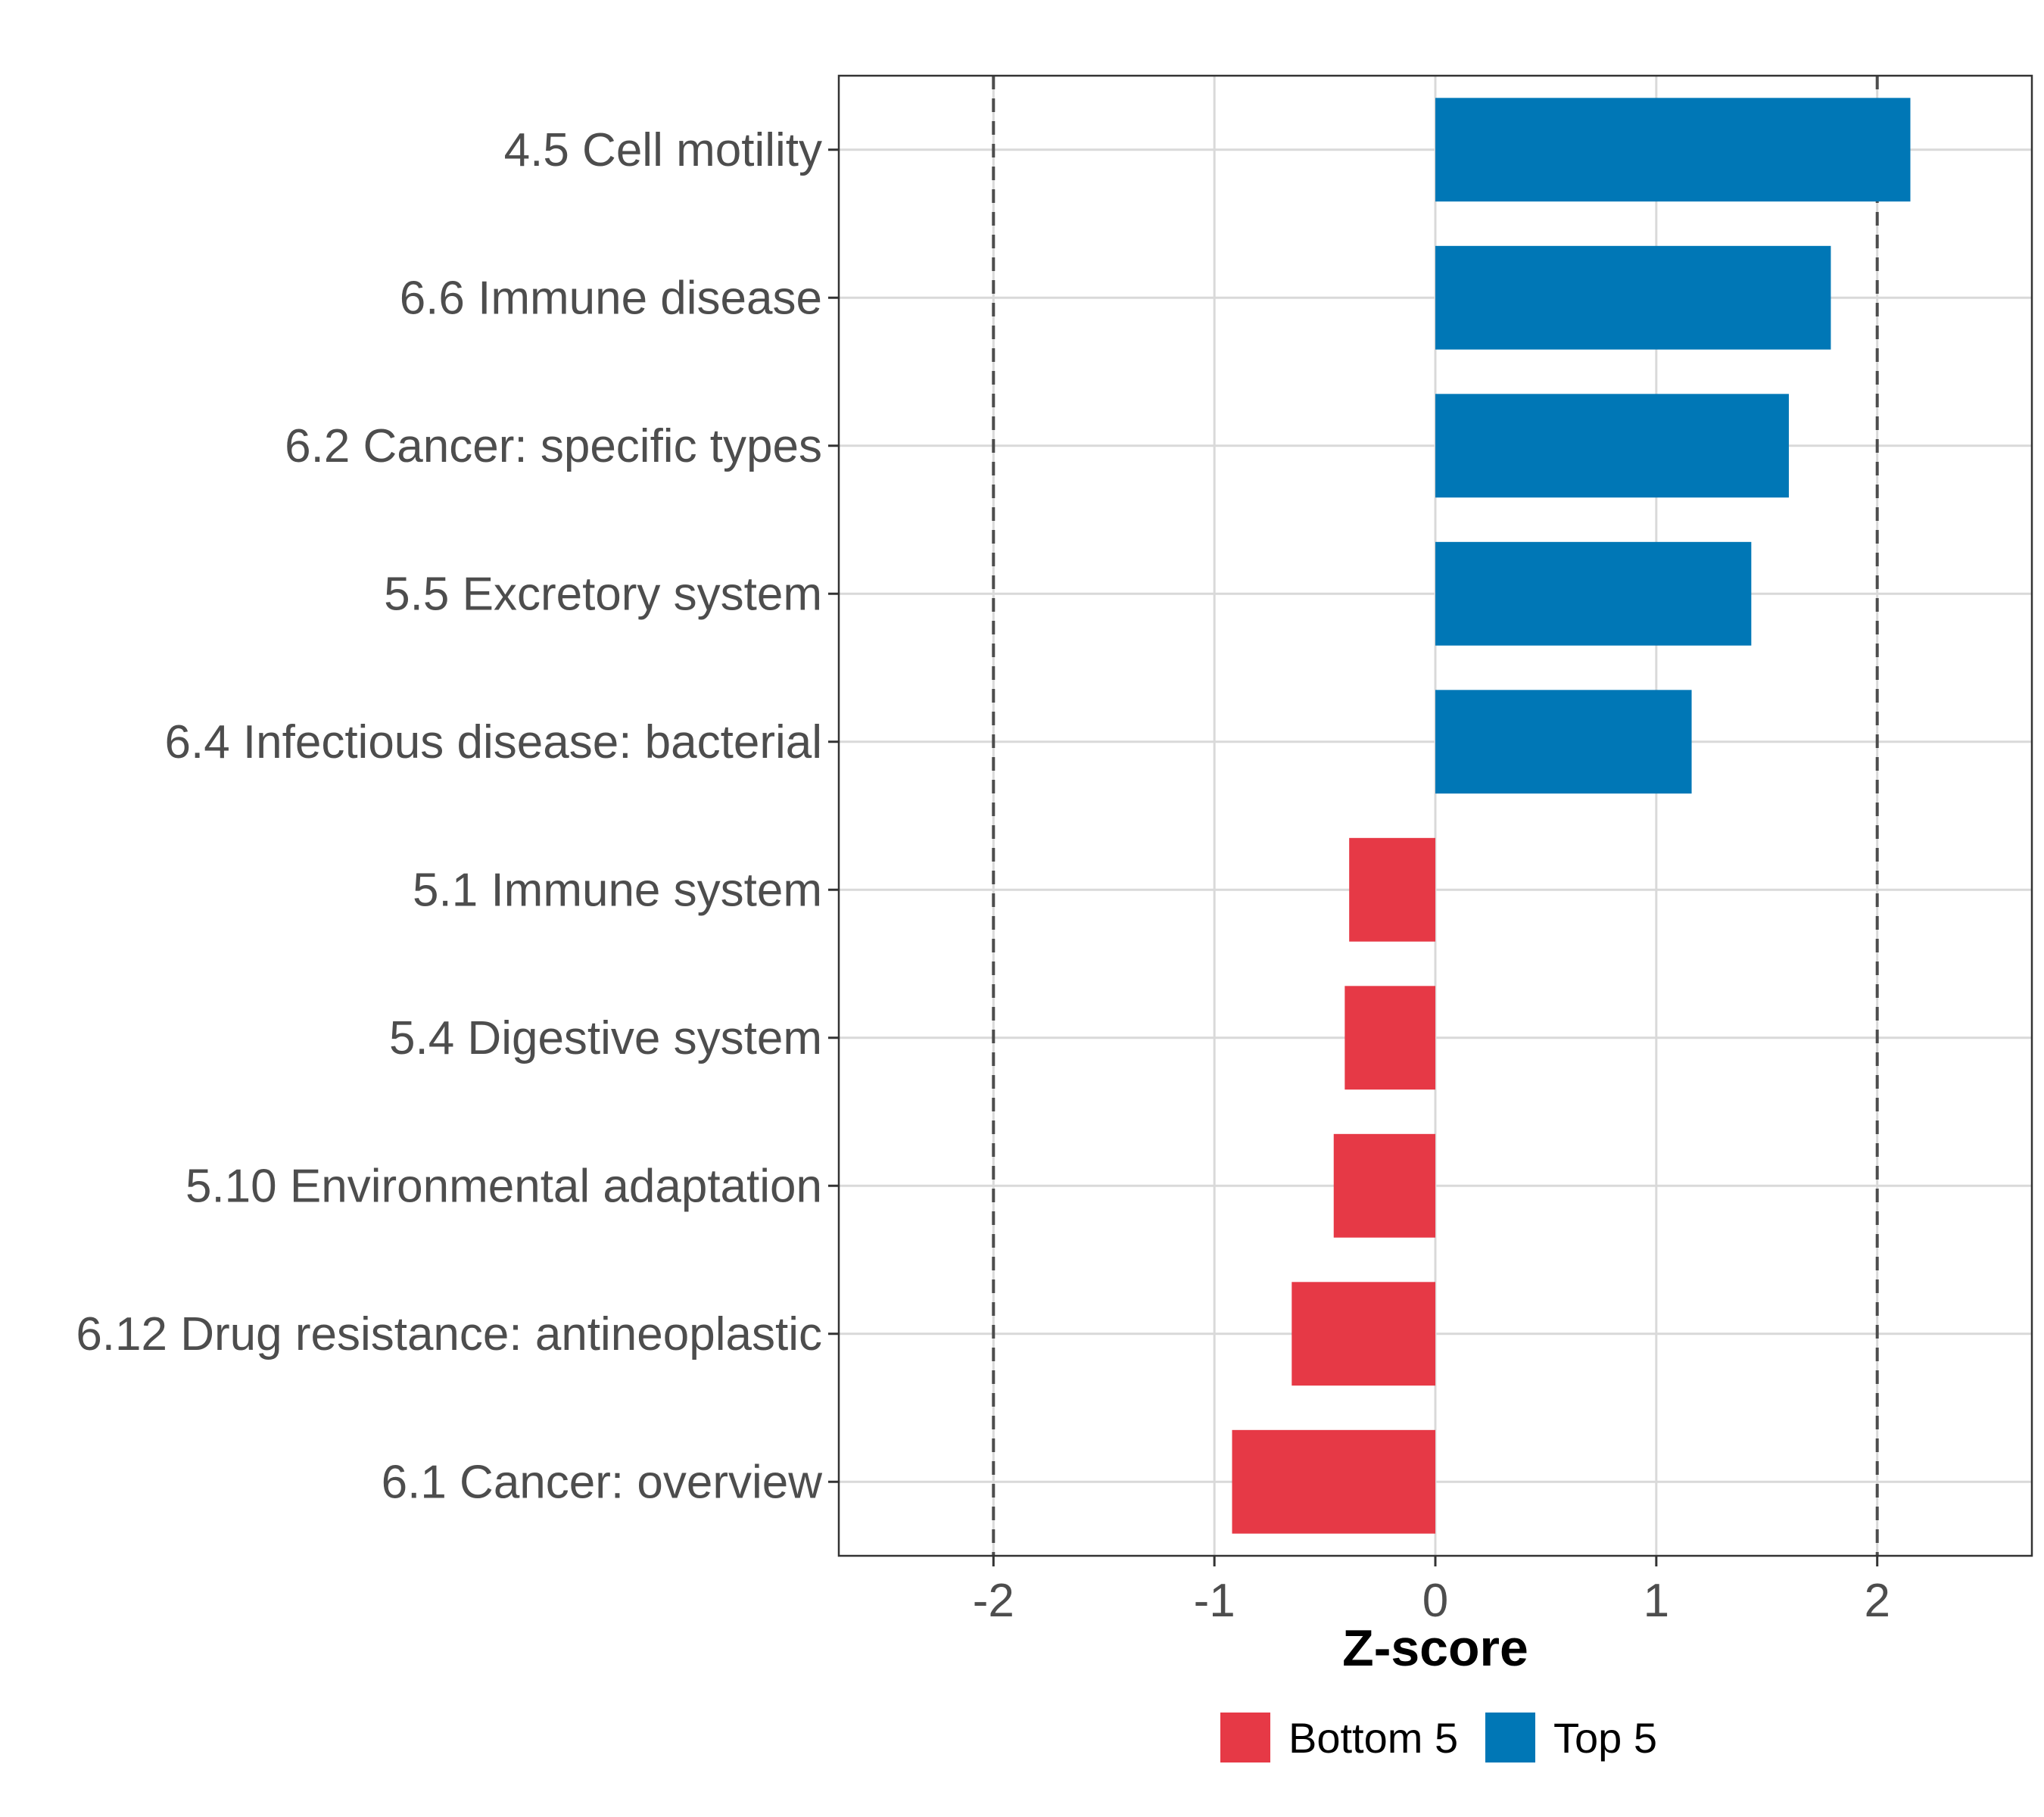  What do you see at coordinates (605, 1038) in the screenshot?
I see `category-label: 5.4 Digestive system` at bounding box center [605, 1038].